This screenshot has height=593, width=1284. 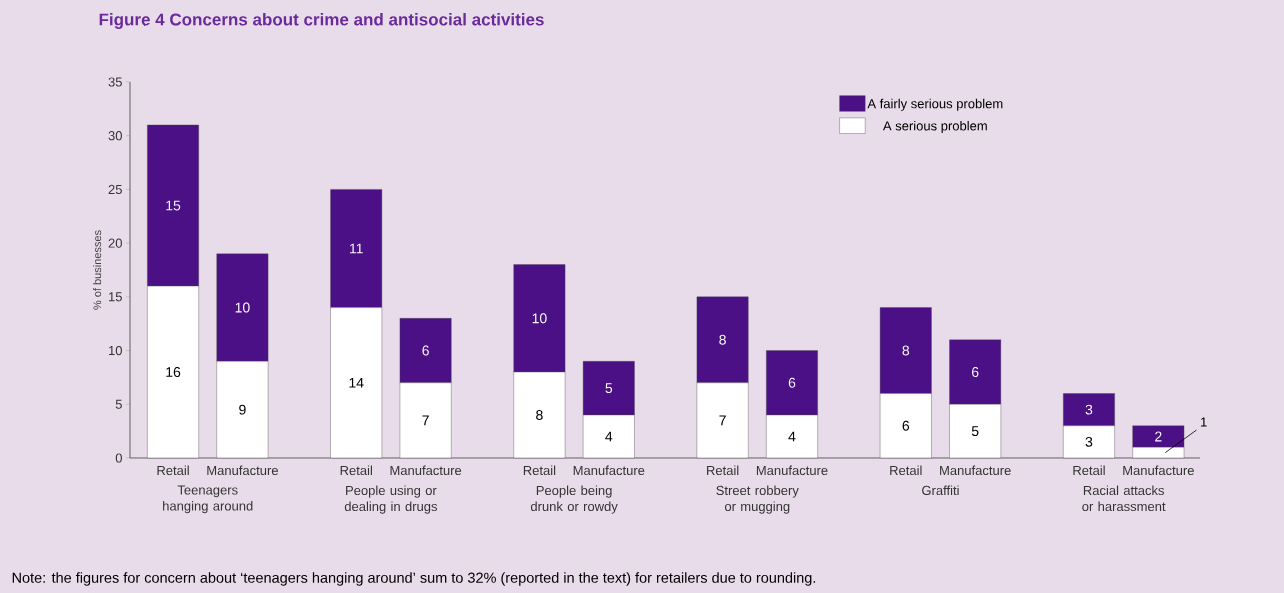 I want to click on text: Teenagers hanging around, so click(x=208, y=499).